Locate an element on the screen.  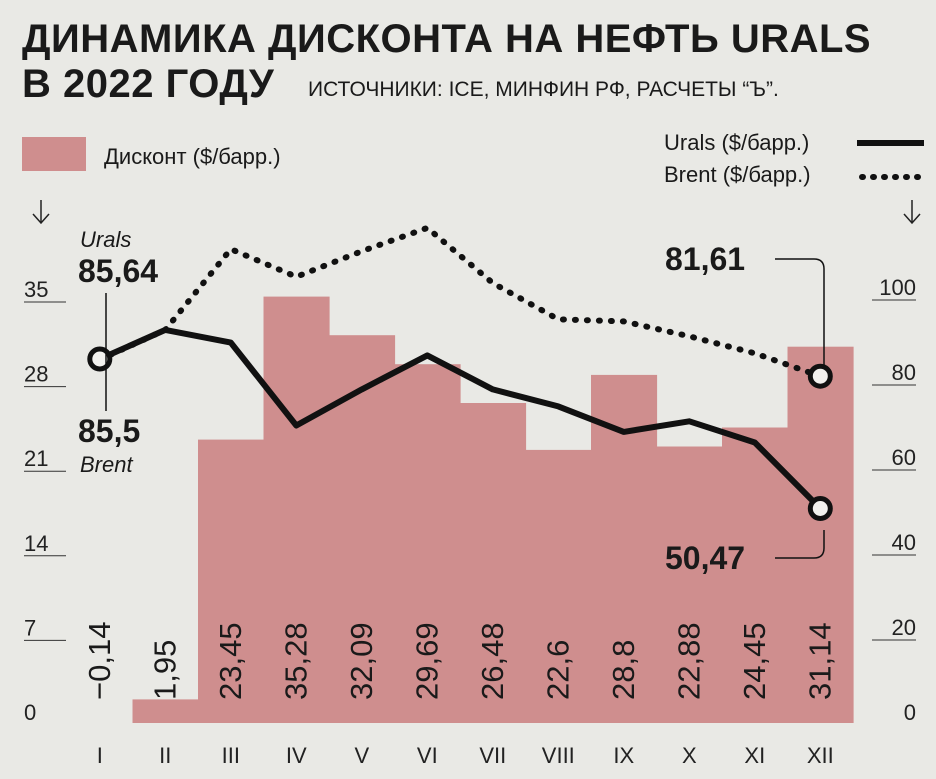
urals-end-leader-line is located at coordinates (800, 544).